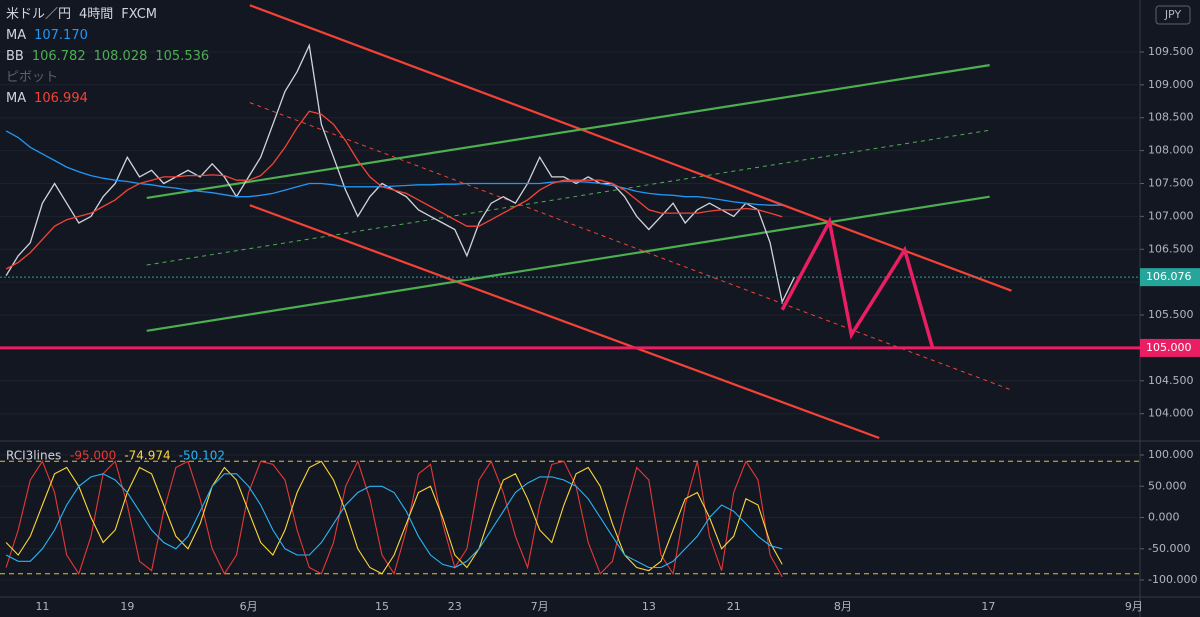  I want to click on x-tick-label: 23, so click(455, 606).